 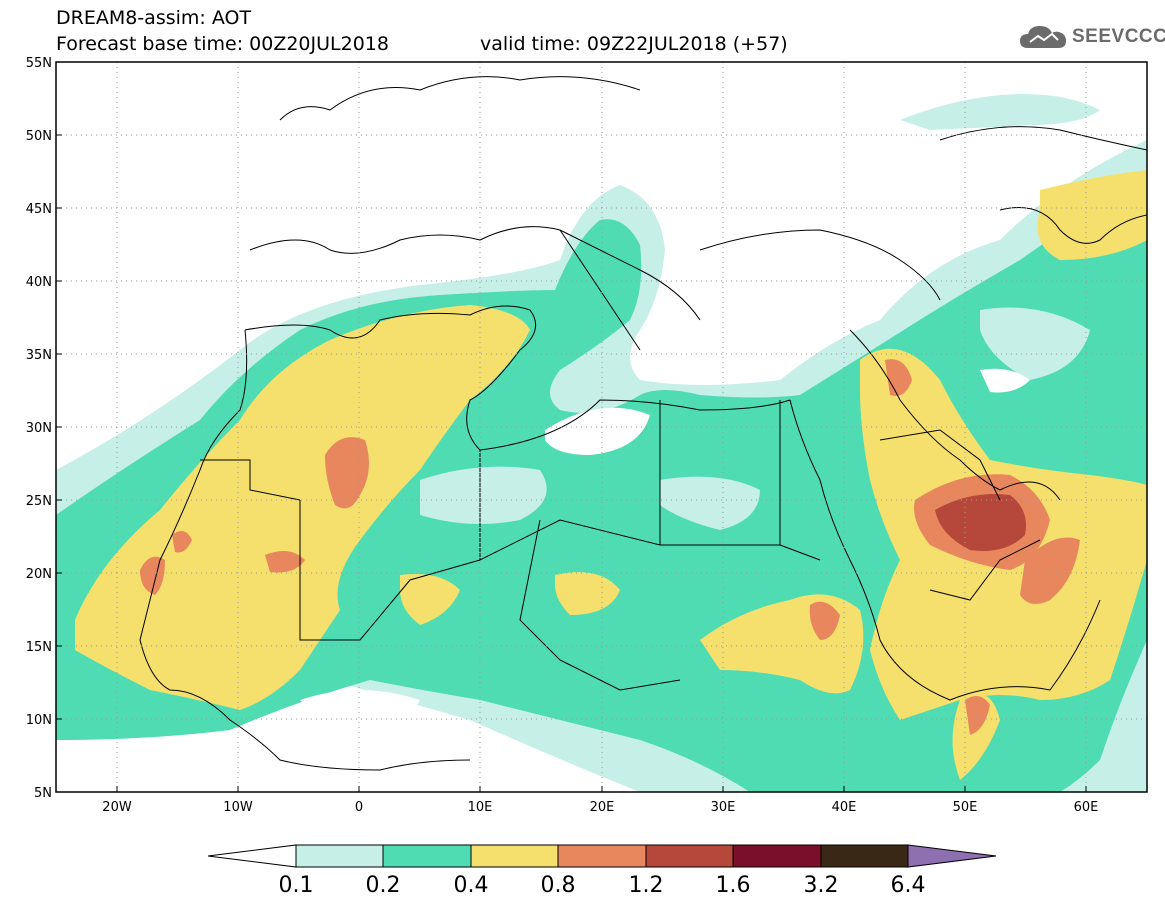 I want to click on lat-label: 45N, so click(x=39, y=209).